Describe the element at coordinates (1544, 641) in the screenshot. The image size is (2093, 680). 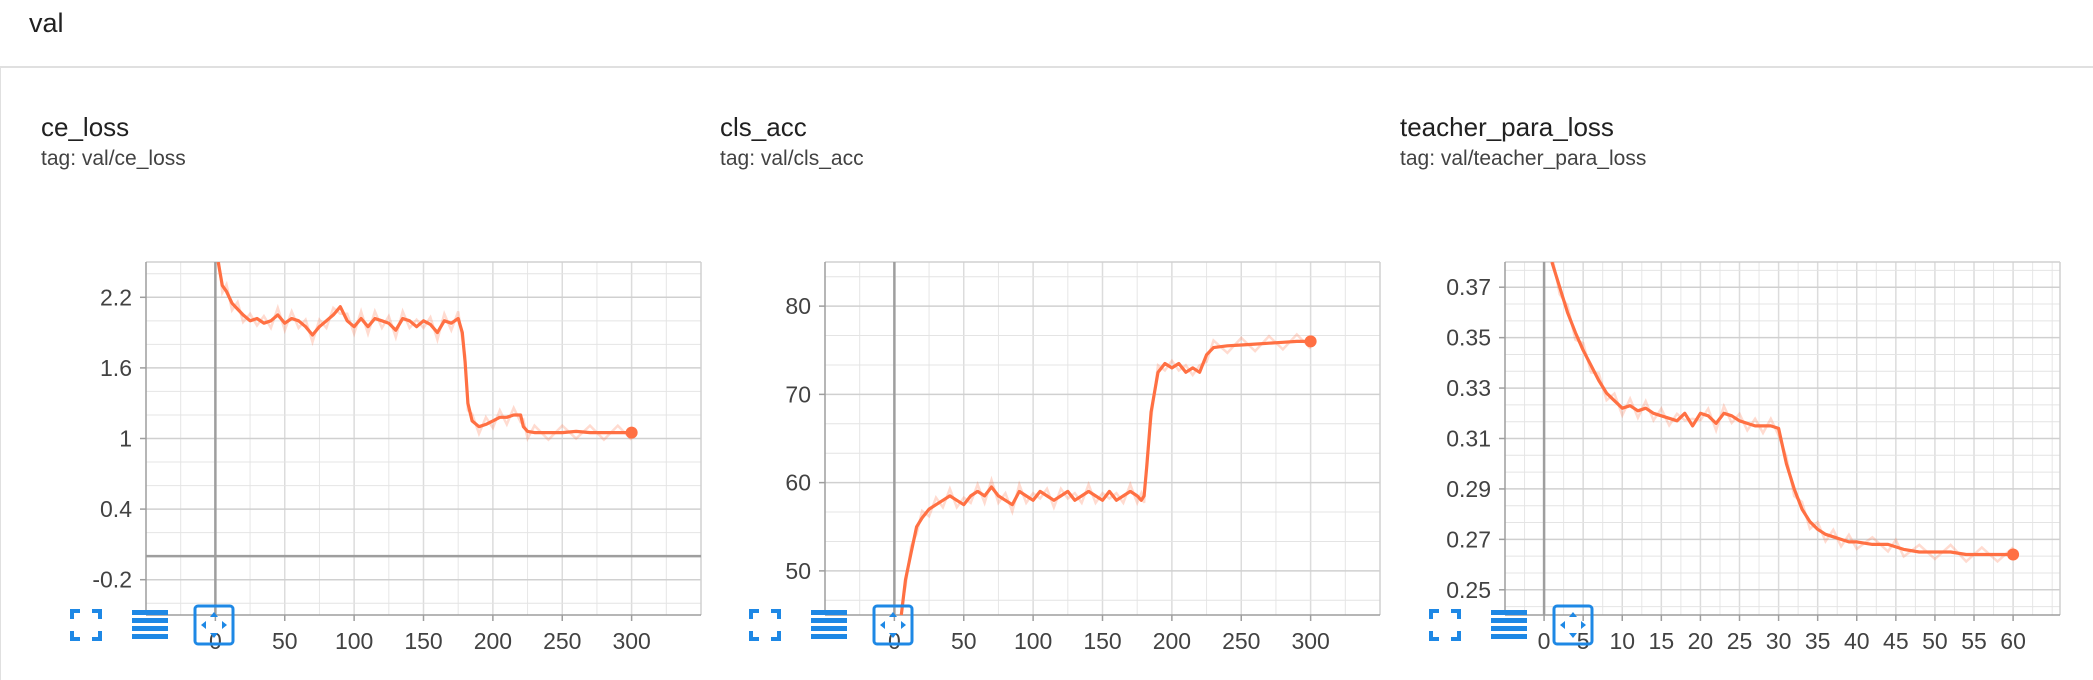
I see `x-tick-label: 0` at that location.